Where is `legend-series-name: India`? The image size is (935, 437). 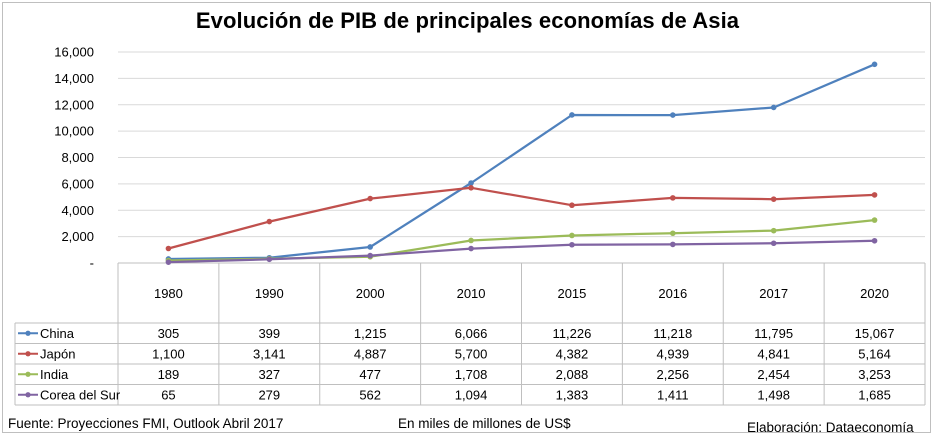
legend-series-name: India is located at coordinates (54, 374).